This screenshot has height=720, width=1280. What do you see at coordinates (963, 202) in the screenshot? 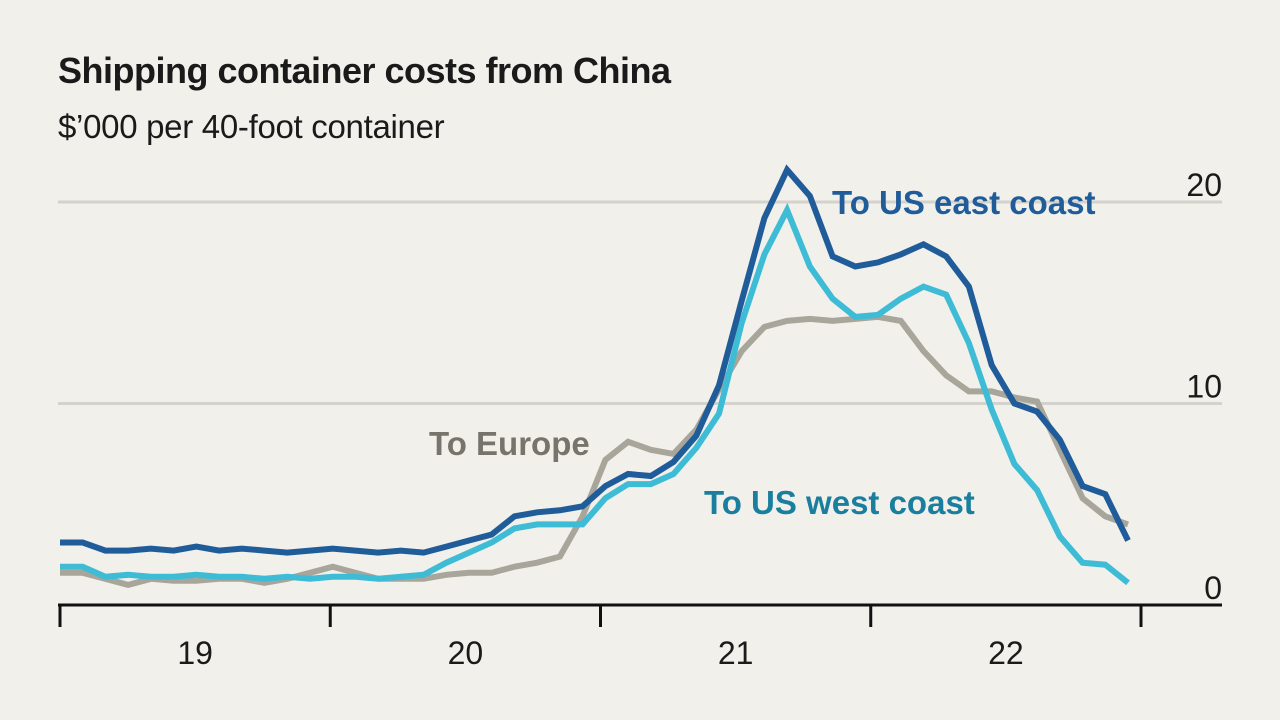
I see `series-label-to-us-east-coast: To US east coast` at bounding box center [963, 202].